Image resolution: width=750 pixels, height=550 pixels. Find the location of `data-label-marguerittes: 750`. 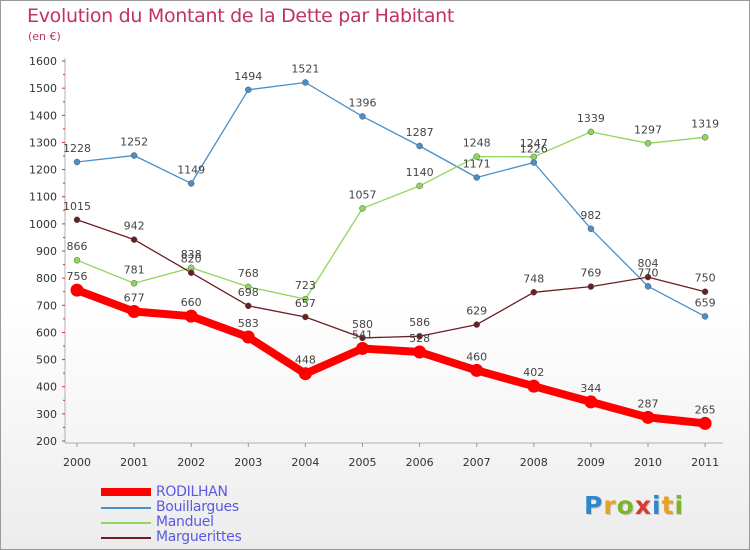

data-label-marguerittes: 750 is located at coordinates (705, 278).